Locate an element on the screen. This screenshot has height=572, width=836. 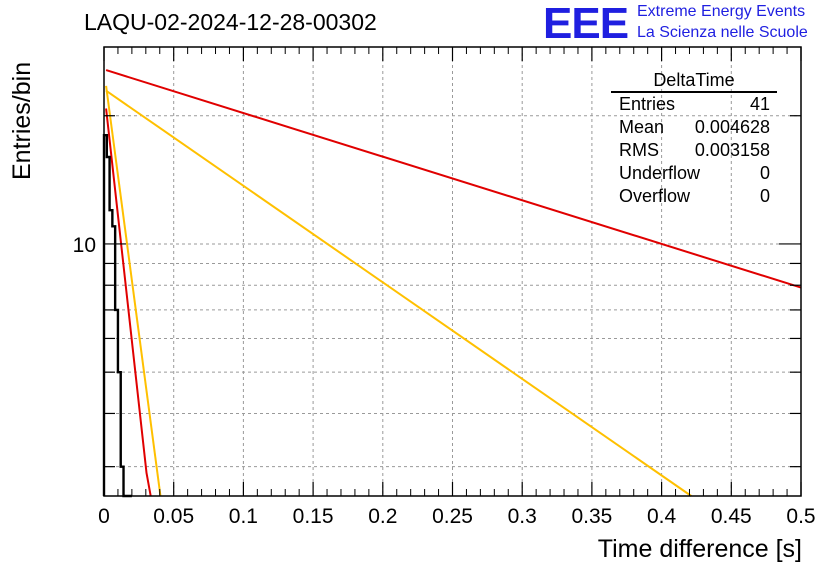
logo-line-2: La Scienza nelle Scuole is located at coordinates (722, 32).